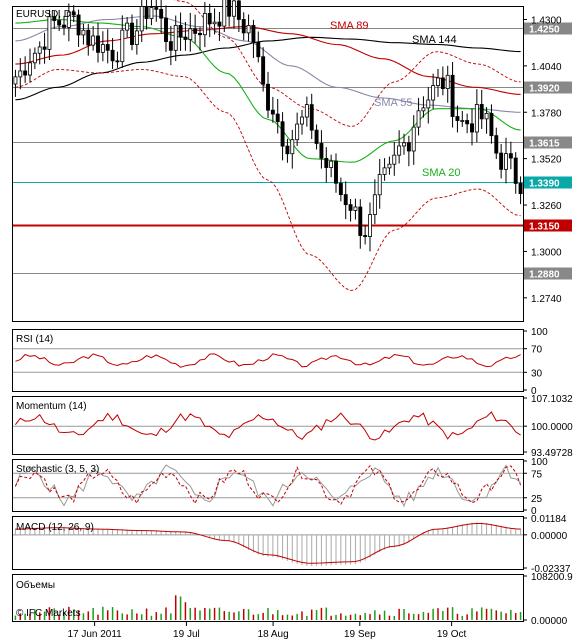 The image size is (585, 642). I want to click on level-label: 1.3390, so click(544, 184).